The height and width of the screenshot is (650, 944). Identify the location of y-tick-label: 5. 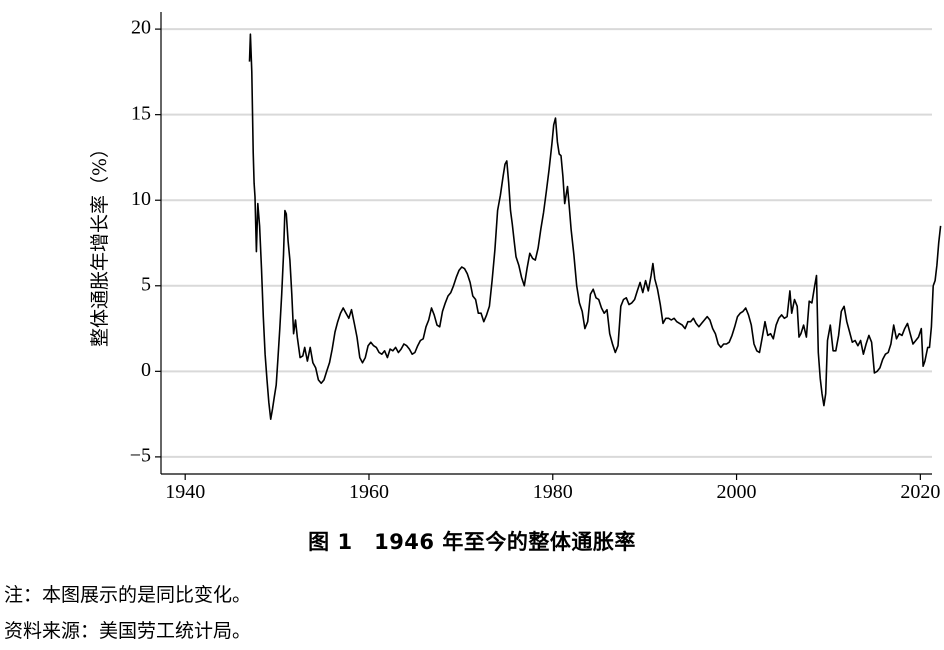
(146, 284).